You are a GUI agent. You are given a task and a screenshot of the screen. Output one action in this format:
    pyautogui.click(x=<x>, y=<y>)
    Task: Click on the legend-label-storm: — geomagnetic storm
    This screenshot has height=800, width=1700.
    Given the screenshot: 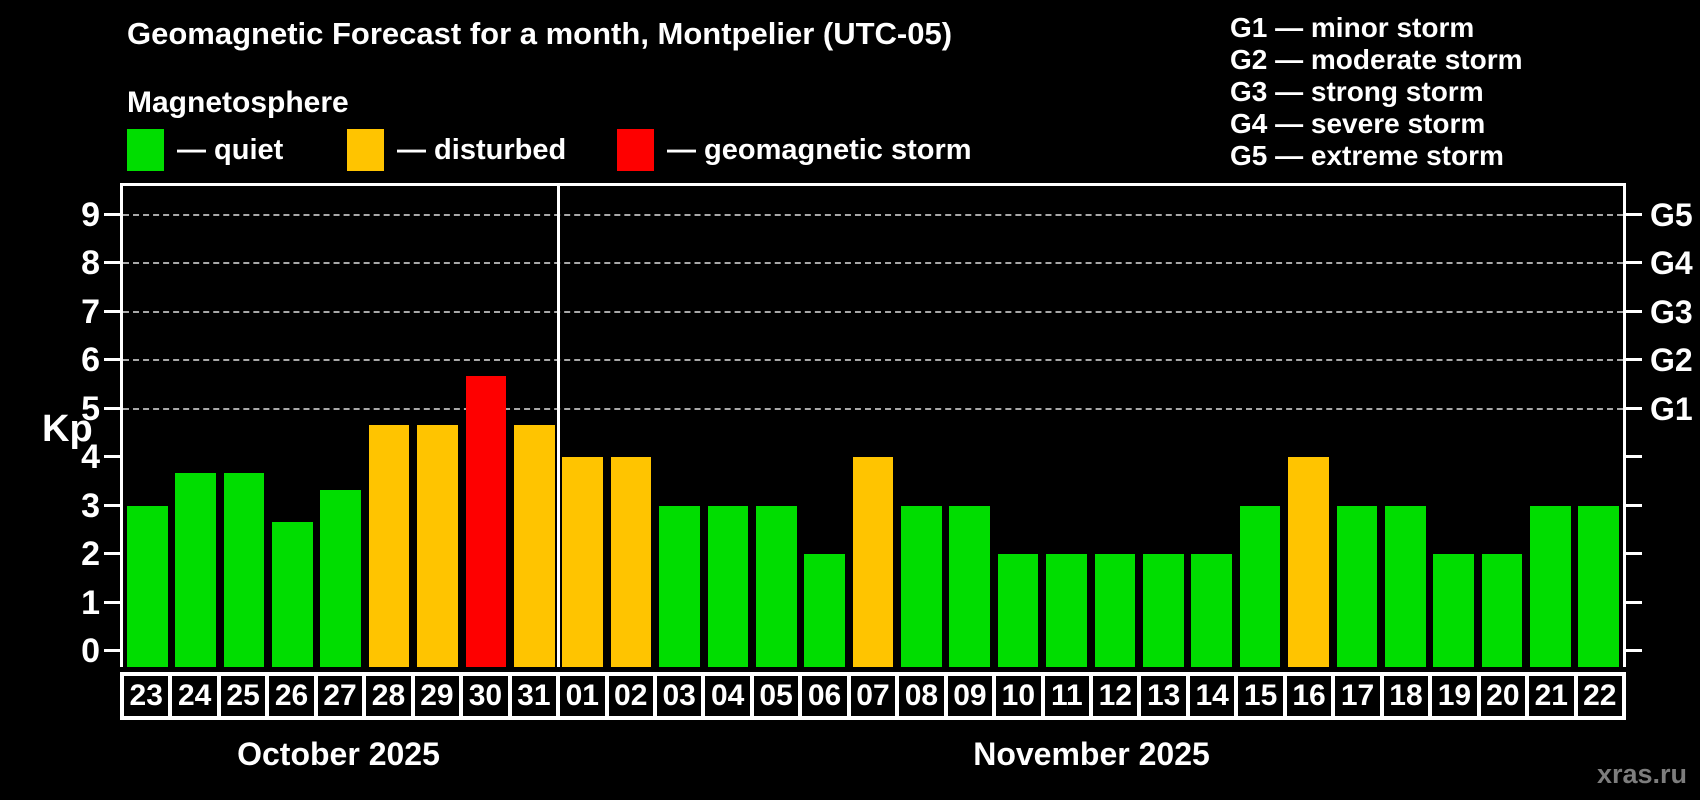 What is the action you would take?
    pyautogui.click(x=819, y=149)
    